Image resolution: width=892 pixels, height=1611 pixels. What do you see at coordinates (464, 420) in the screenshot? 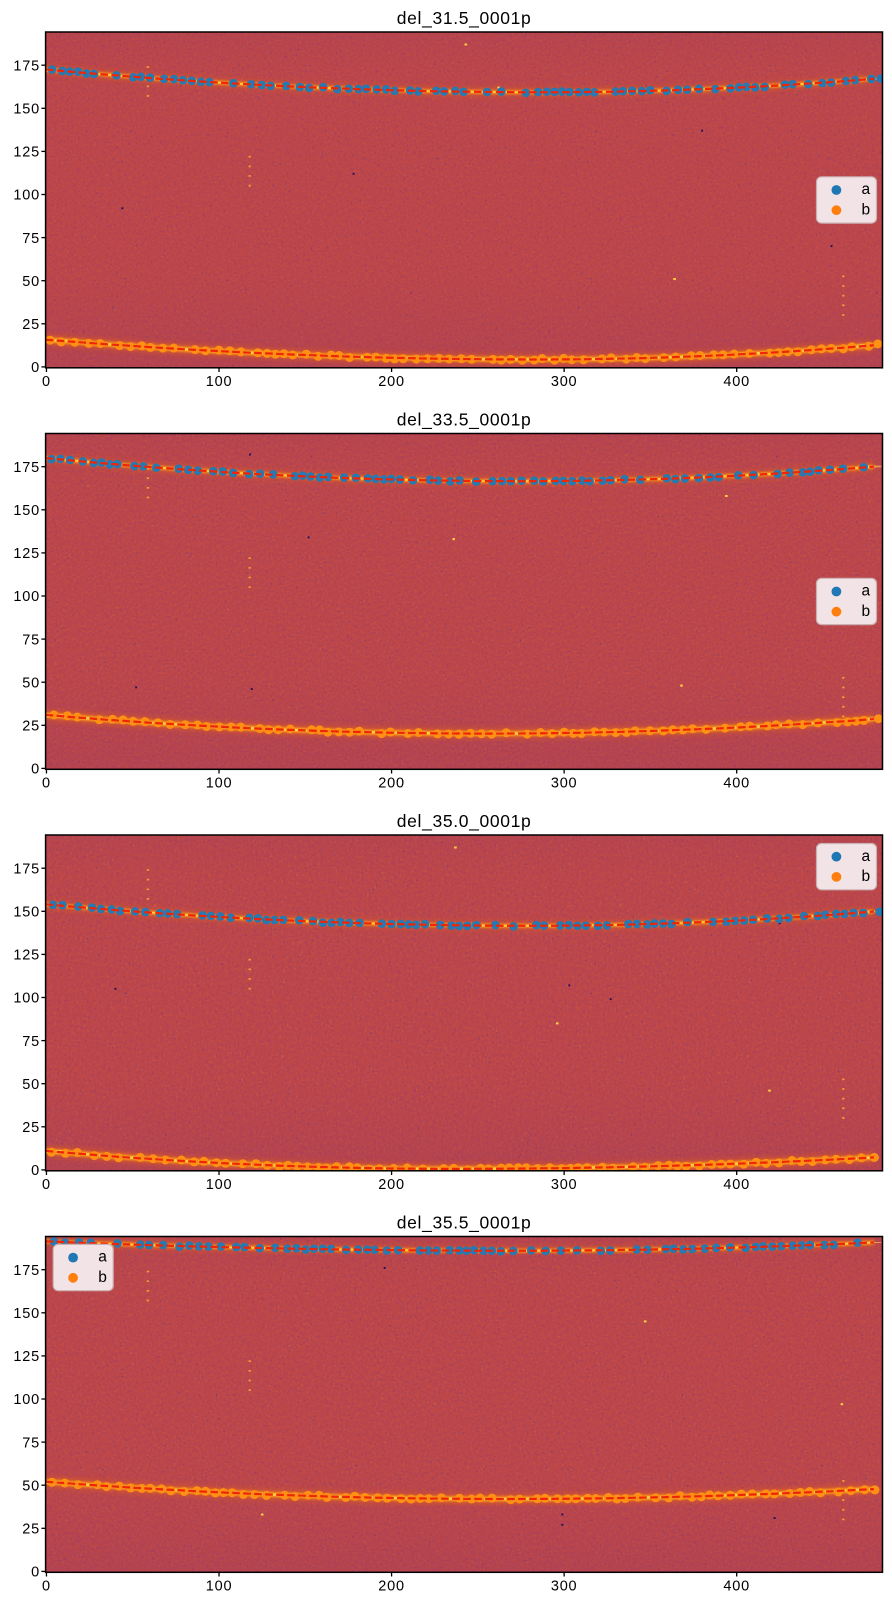
I see `svg-text: del_33.5_0001p` at bounding box center [464, 420].